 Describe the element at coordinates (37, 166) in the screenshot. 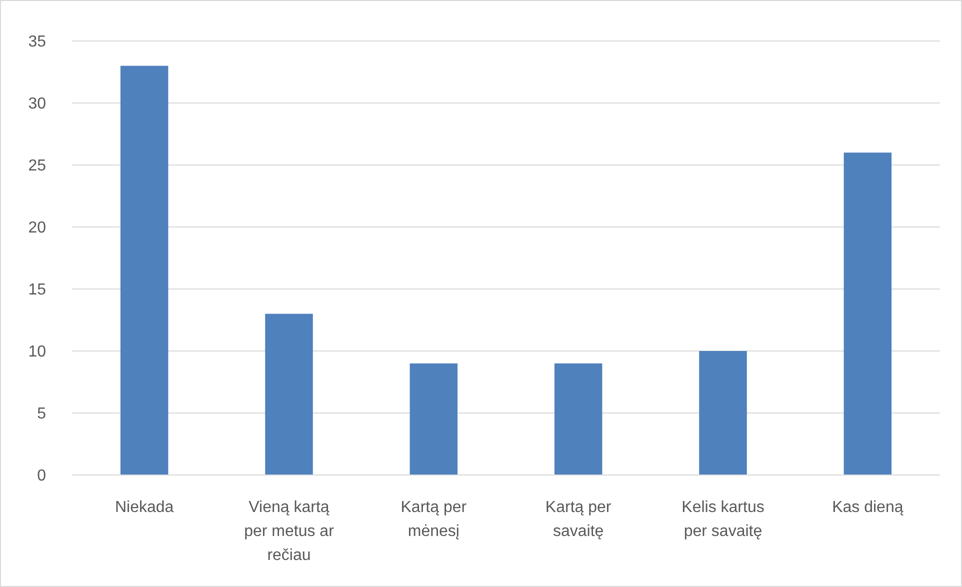

I see `y-tick-label: 25` at that location.